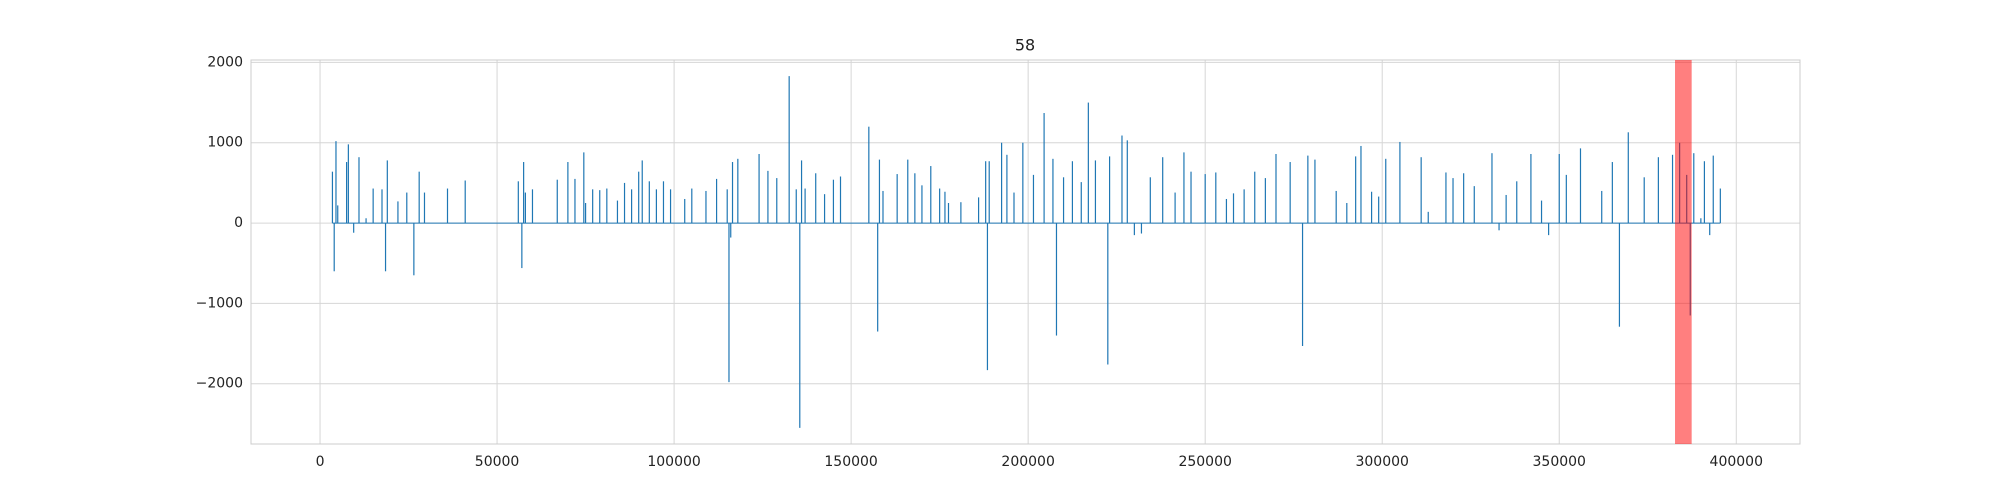 This screenshot has width=2000, height=500. What do you see at coordinates (1683, 252) in the screenshot?
I see `highlight-span` at bounding box center [1683, 252].